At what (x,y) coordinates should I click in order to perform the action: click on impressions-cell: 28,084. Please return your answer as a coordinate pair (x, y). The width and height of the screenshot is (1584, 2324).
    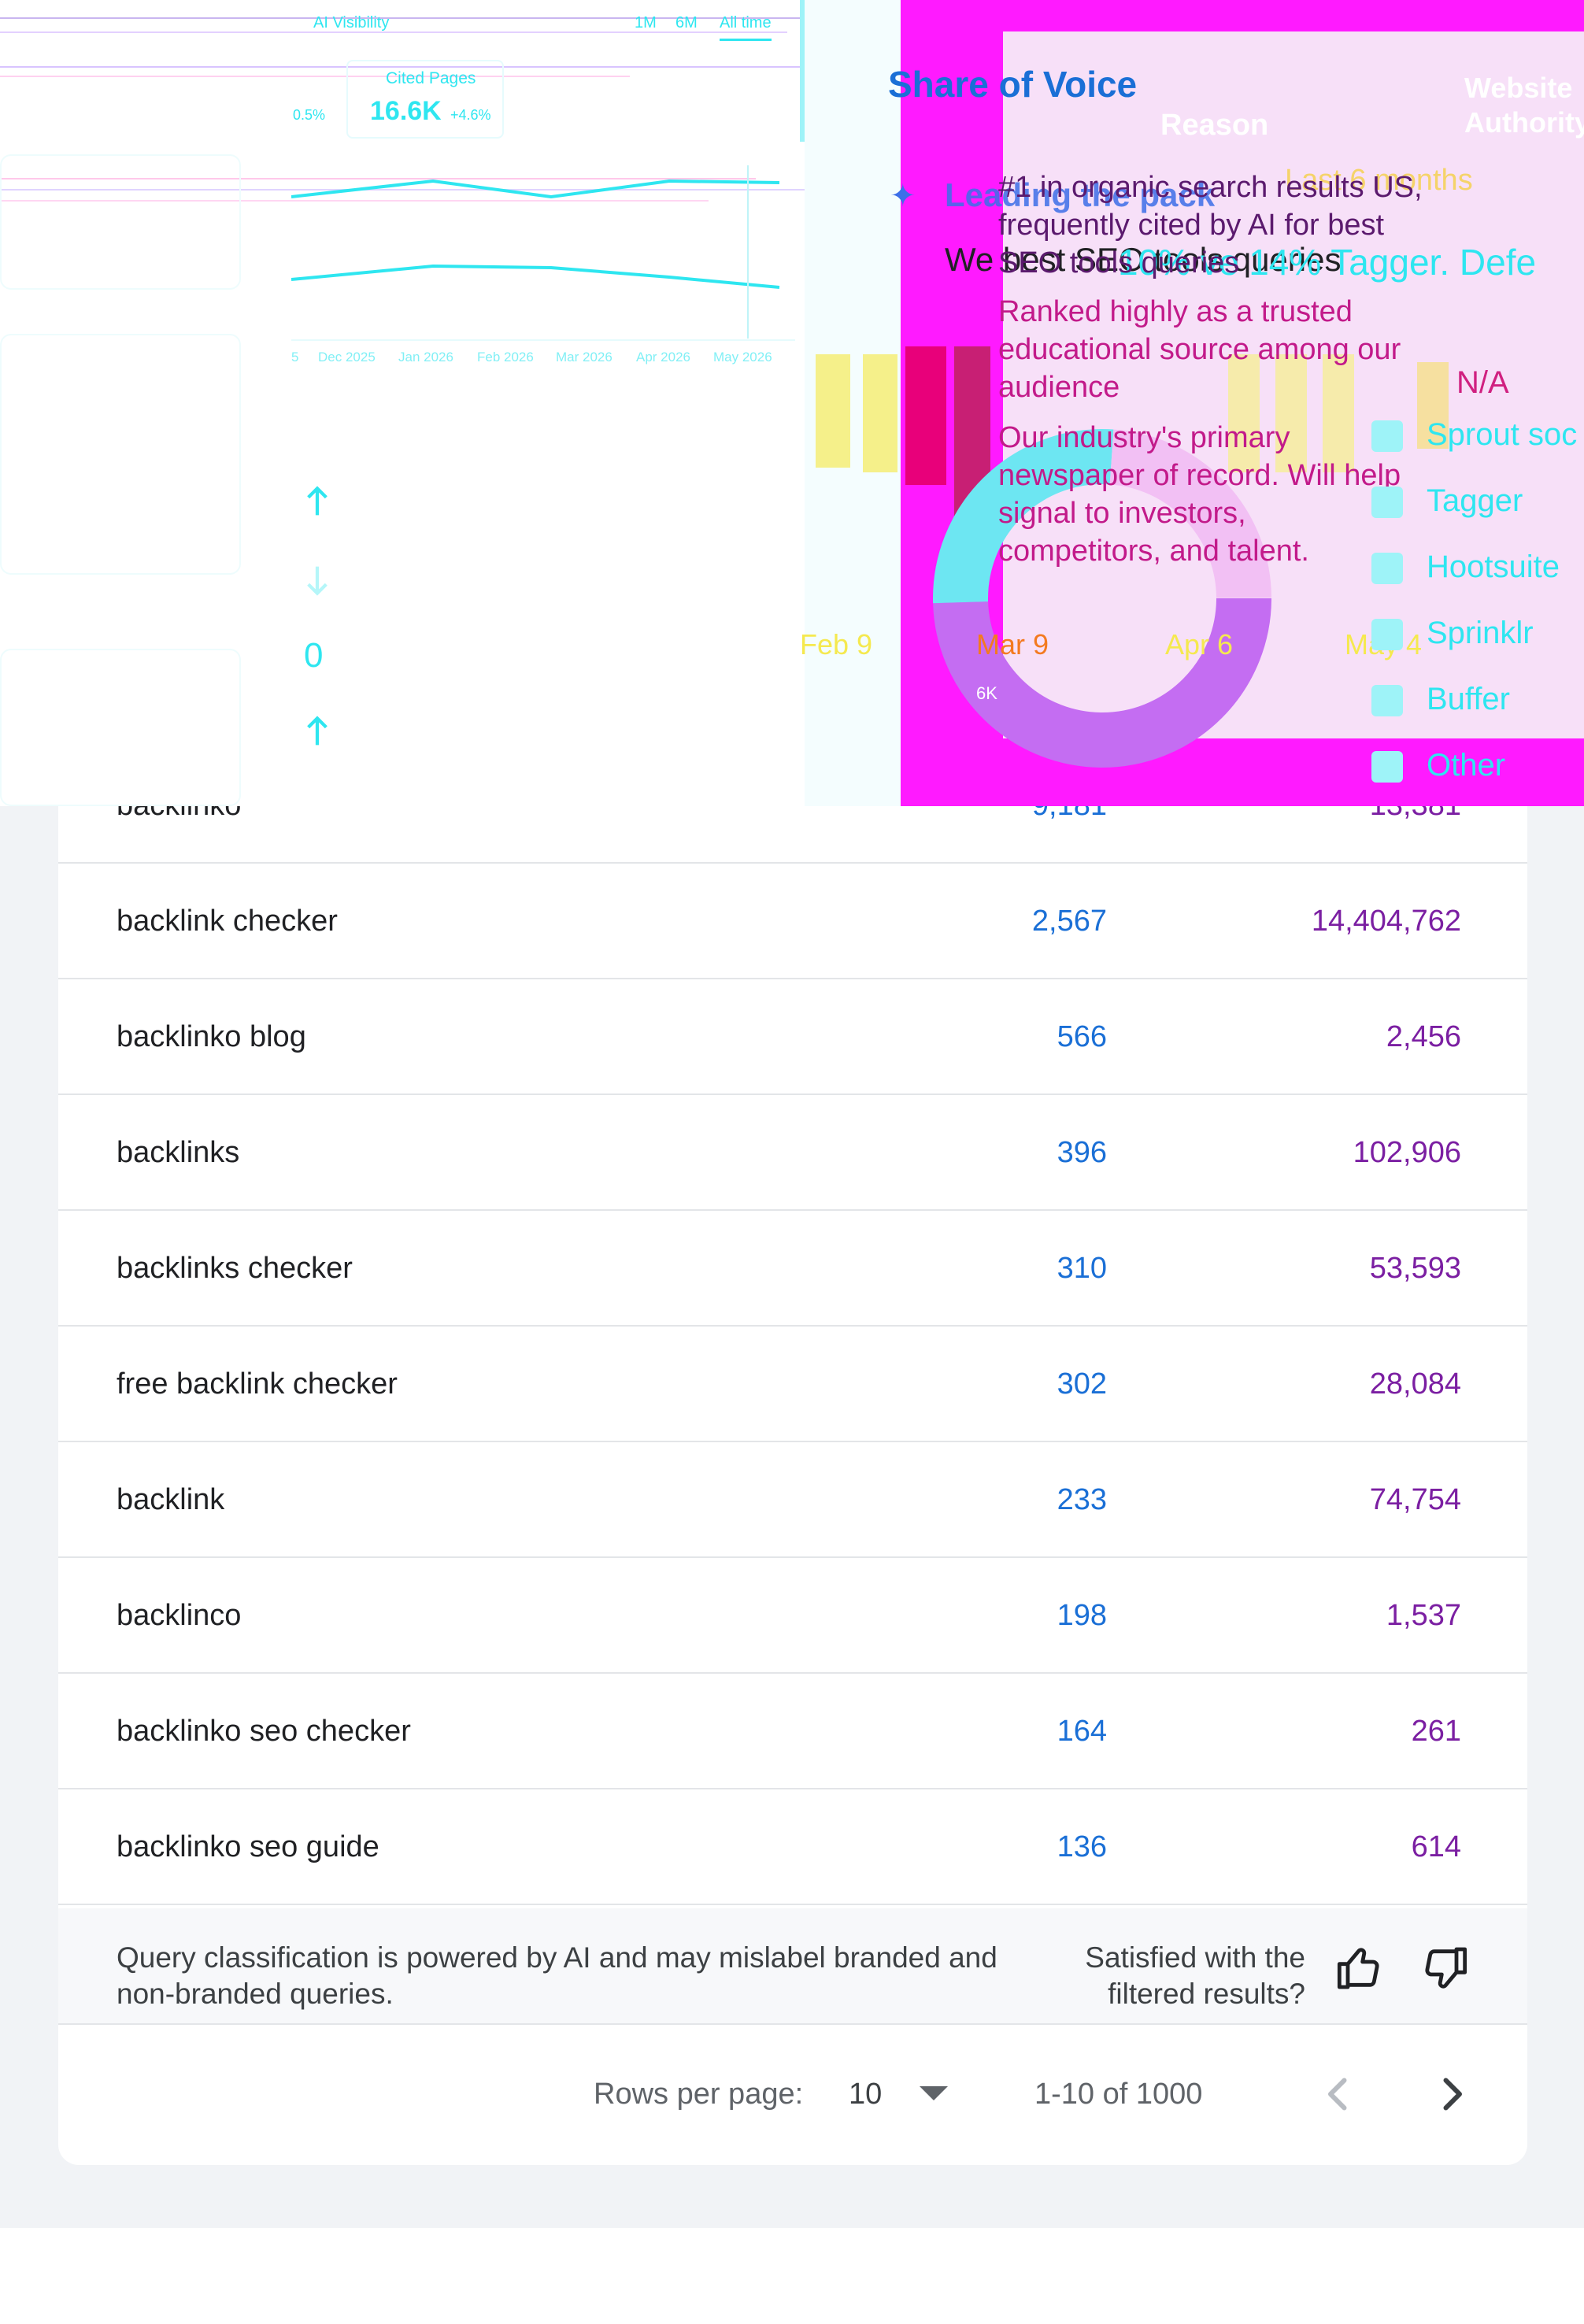
    Looking at the image, I should click on (1415, 1384).